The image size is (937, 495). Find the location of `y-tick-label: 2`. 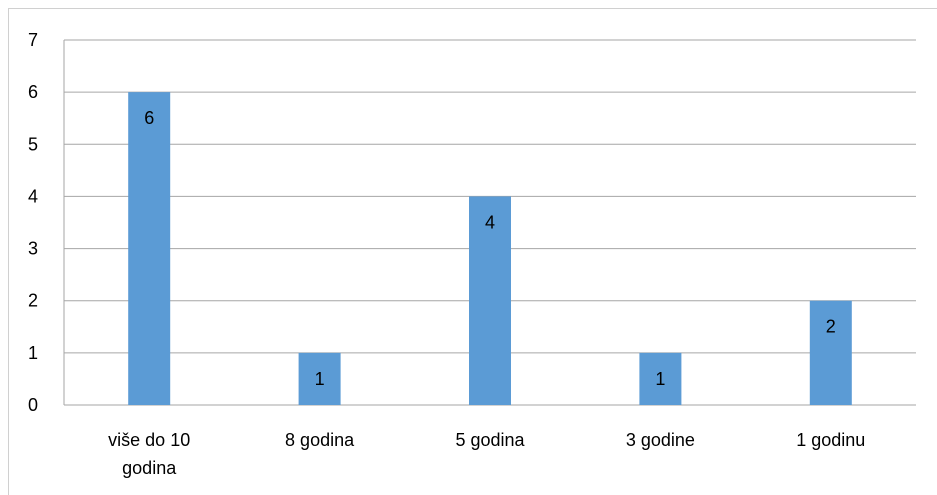

y-tick-label: 2 is located at coordinates (33, 301).